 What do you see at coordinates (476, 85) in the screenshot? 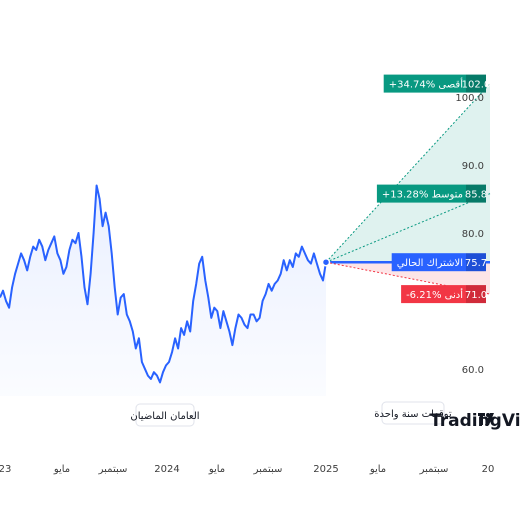
I see `forecast-badge-value: 102.0` at bounding box center [476, 85].